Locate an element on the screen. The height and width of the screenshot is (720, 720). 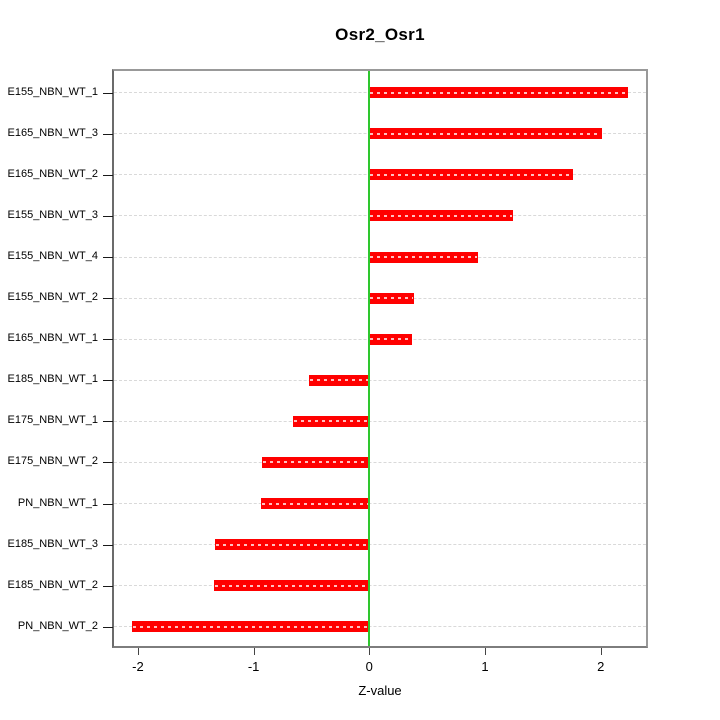
x-tick-label: -2 is located at coordinates (138, 666).